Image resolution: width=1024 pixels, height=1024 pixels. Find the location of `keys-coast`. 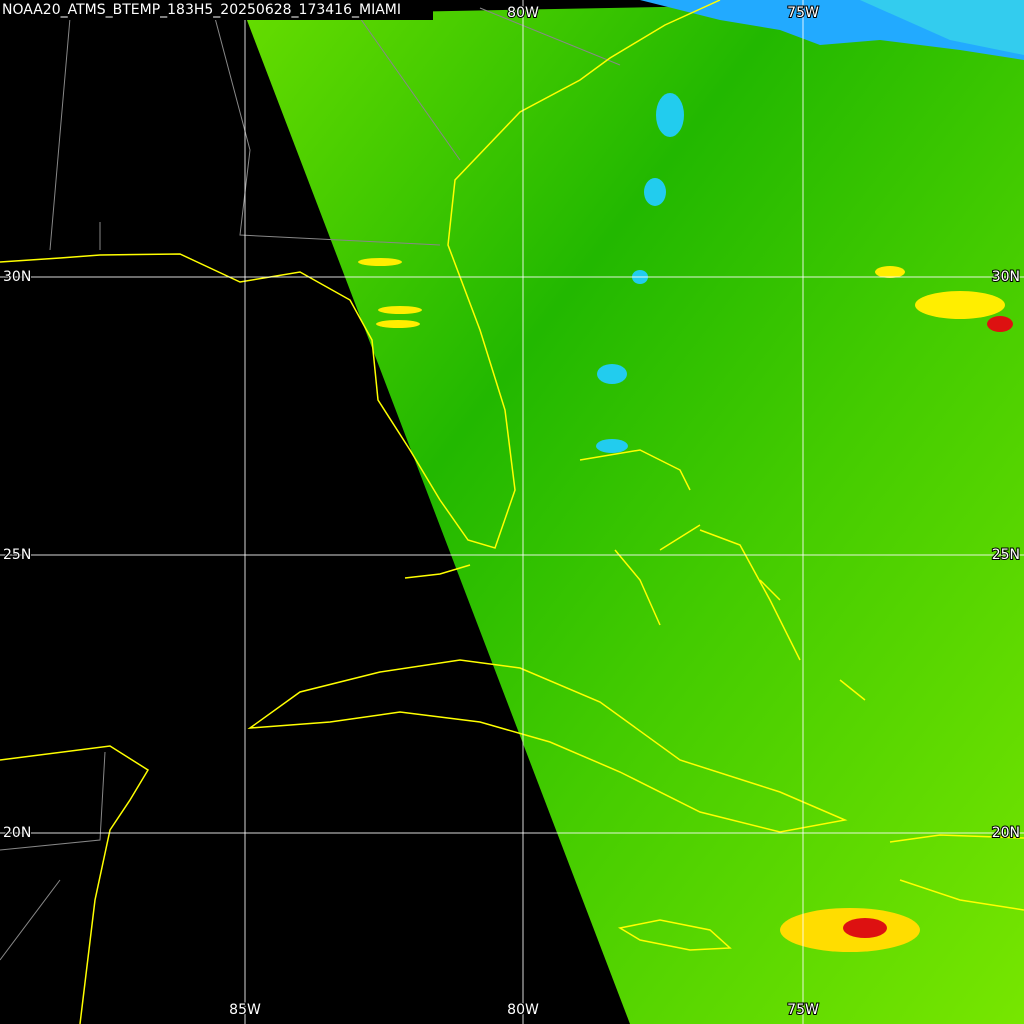

keys-coast is located at coordinates (437, 571).